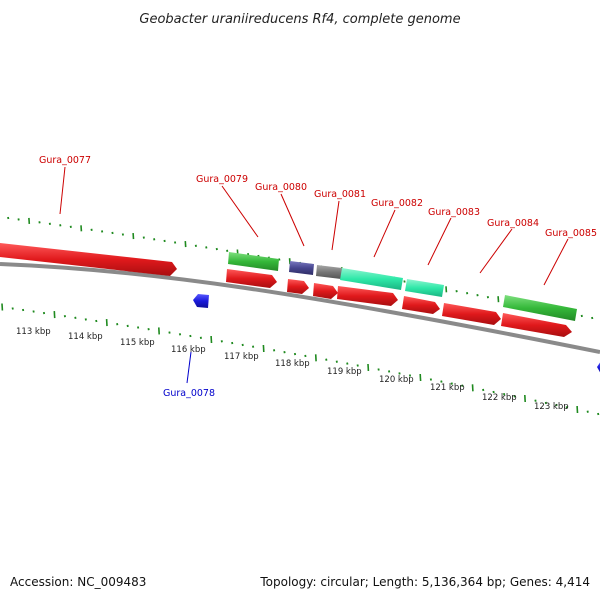 The image size is (600, 600). What do you see at coordinates (396, 333) in the screenshot?
I see `reverse-cds-track` at bounding box center [396, 333].